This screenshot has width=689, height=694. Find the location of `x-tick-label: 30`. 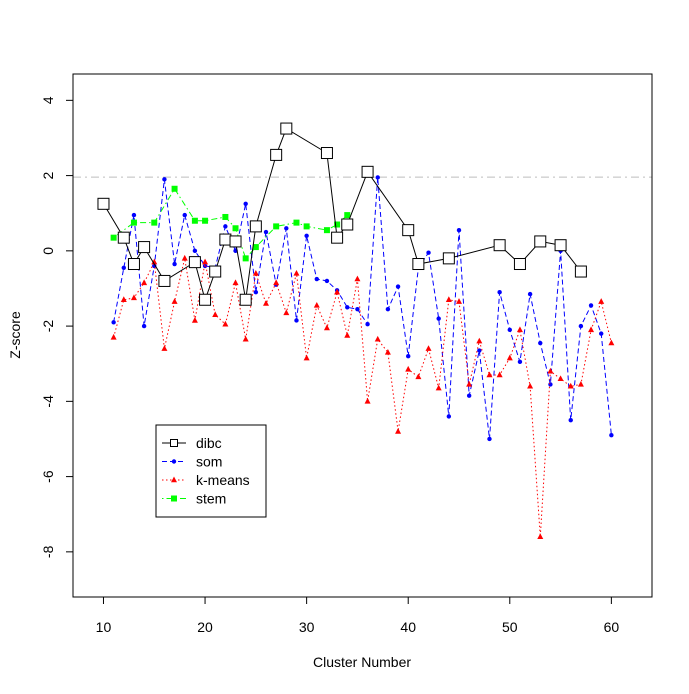

x-tick-label: 30 is located at coordinates (307, 627).